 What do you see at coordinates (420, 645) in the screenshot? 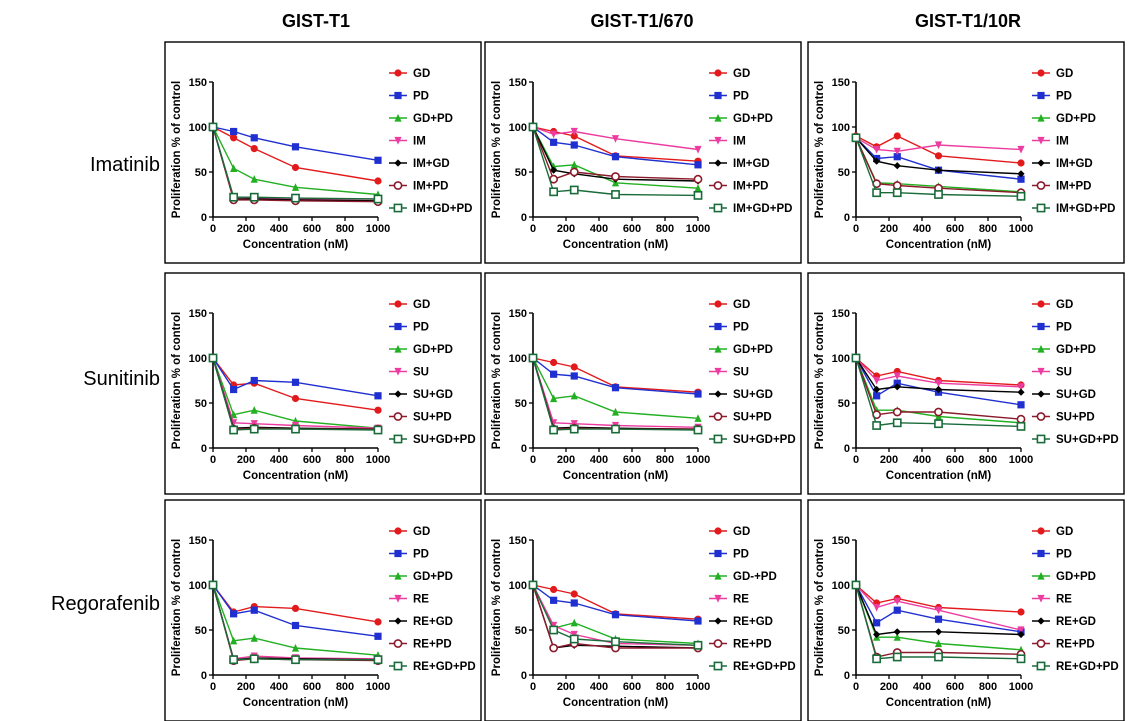
I see `legend-entry: RE+PD` at bounding box center [420, 645].